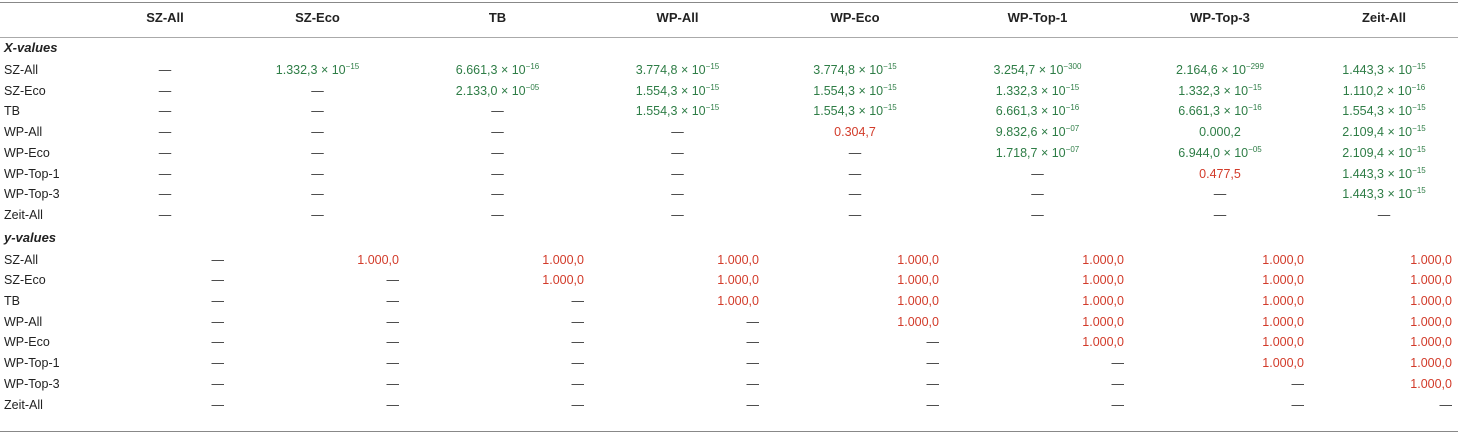 Image resolution: width=1458 pixels, height=436 pixels. I want to click on table-cell: 2.164,6 × 10−299, so click(1220, 70).